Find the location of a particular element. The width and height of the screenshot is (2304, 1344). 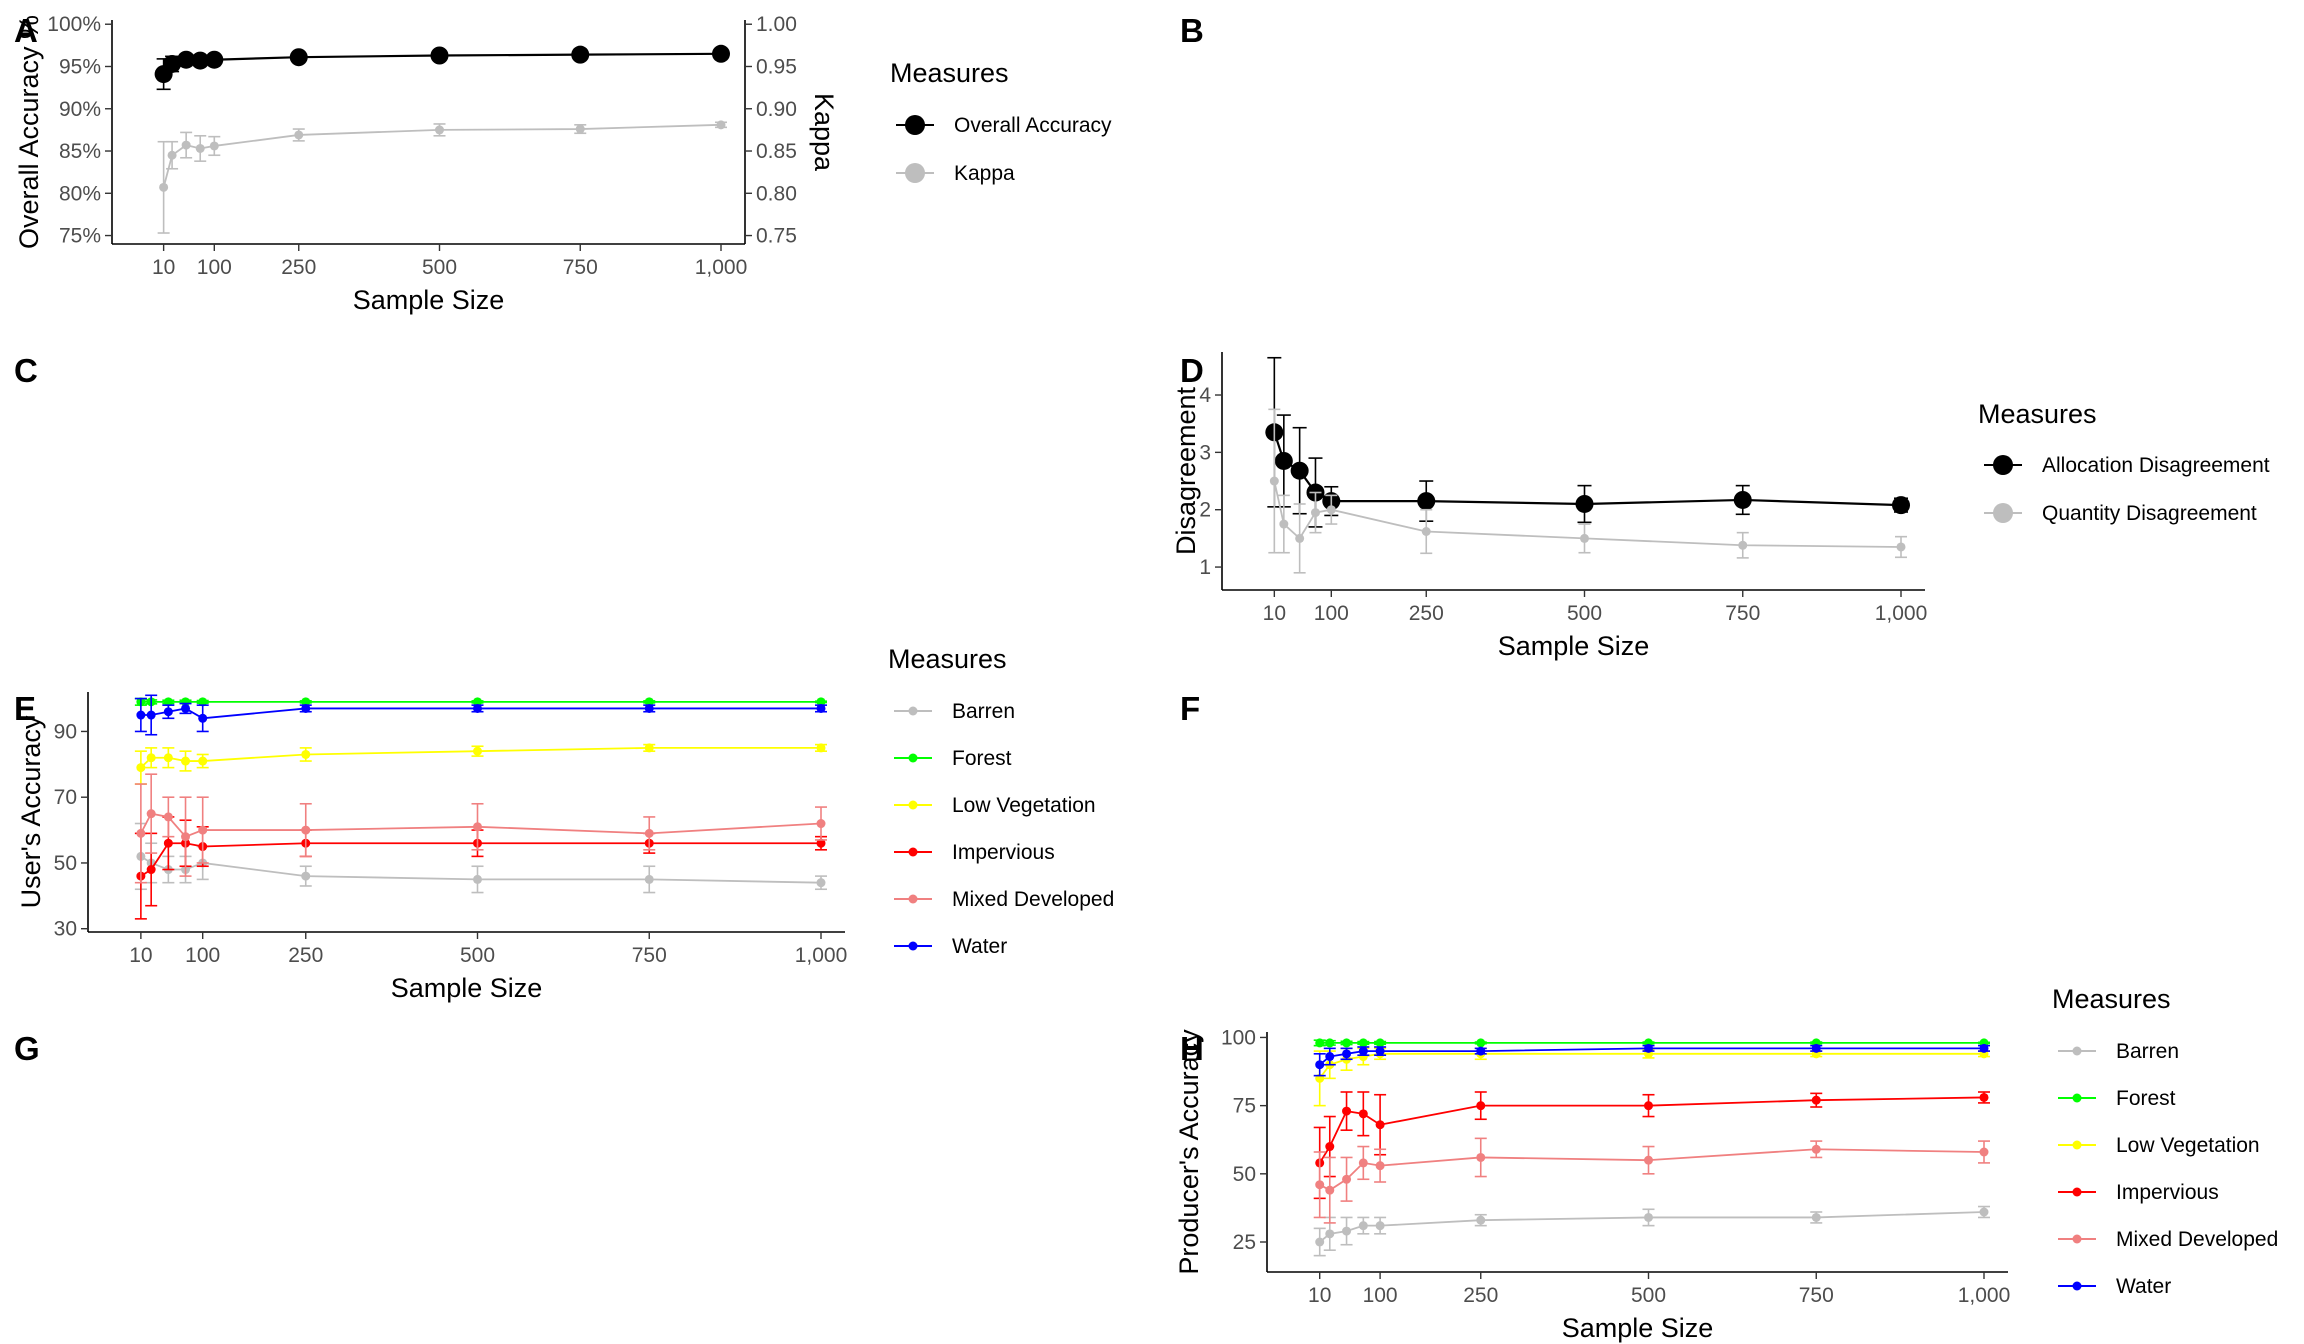

a-y2-tick-label: 0.80 is located at coordinates (776, 193).